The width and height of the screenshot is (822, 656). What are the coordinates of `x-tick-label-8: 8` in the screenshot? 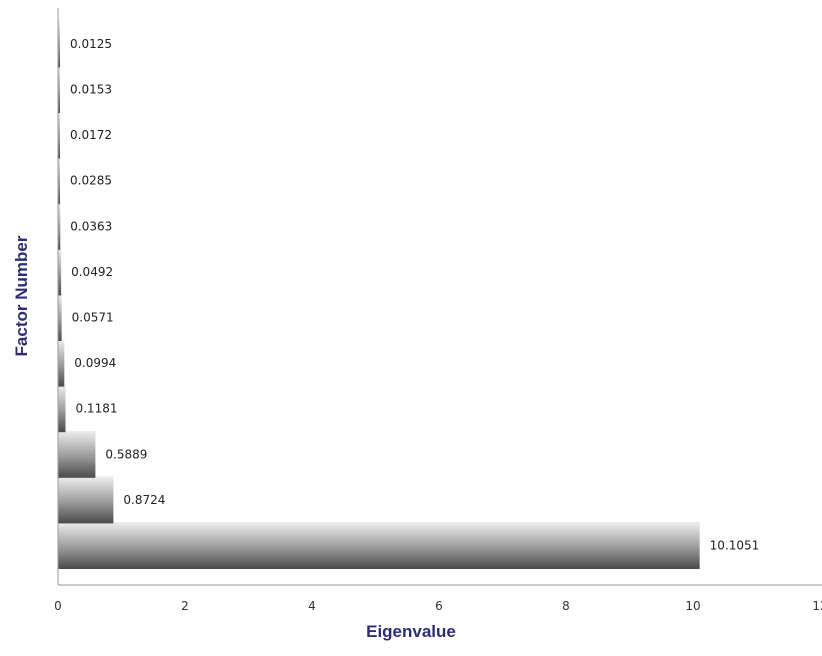 It's located at (566, 606).